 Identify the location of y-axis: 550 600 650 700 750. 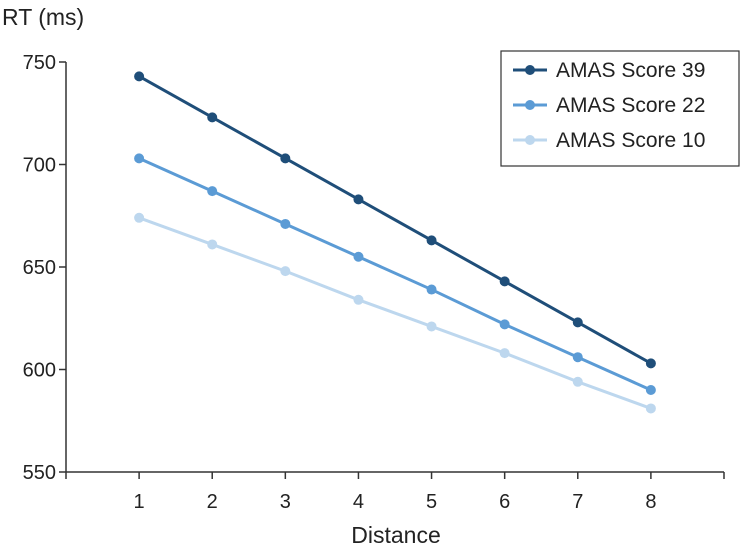
(44, 268).